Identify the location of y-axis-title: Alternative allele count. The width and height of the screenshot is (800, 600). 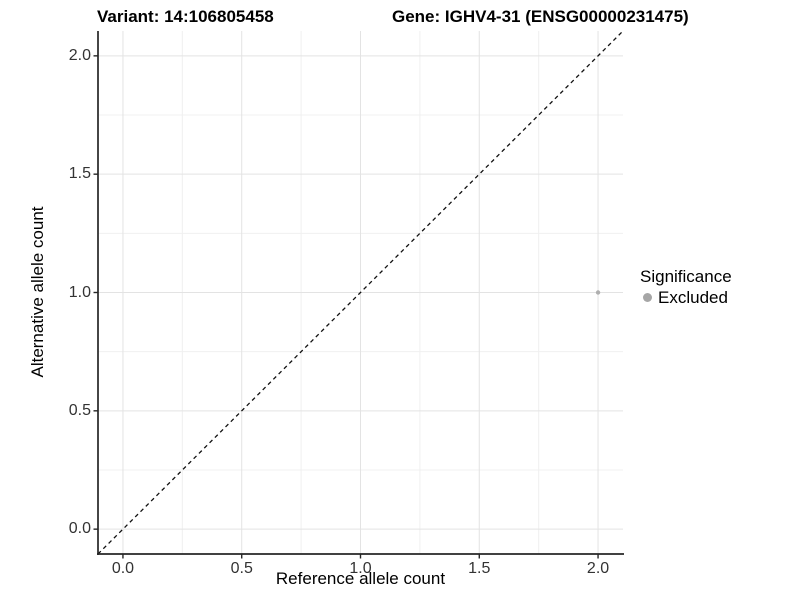
(37, 292).